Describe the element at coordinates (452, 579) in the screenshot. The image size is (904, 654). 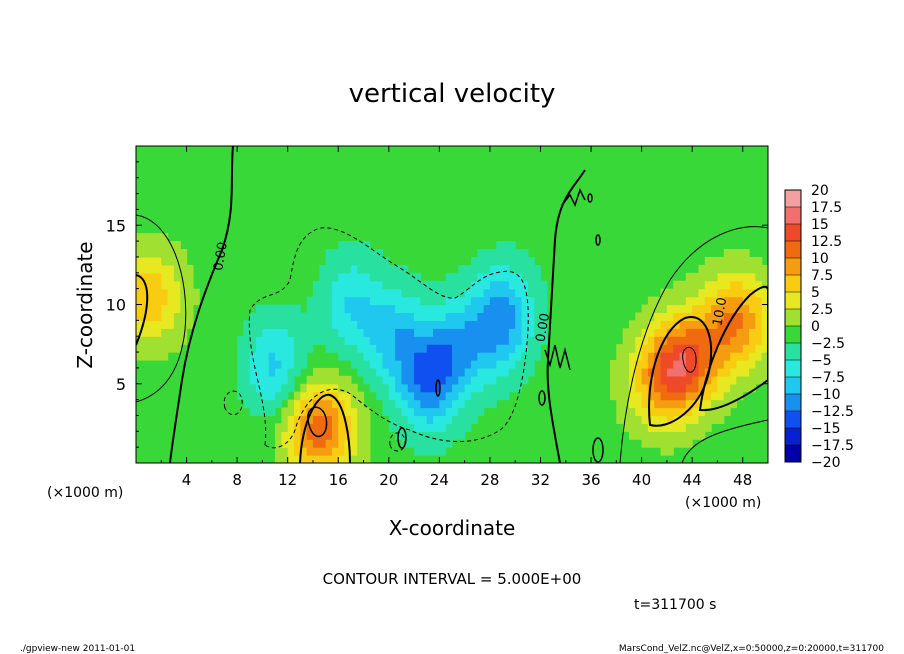
I see `contour-interval: CONTOUR INTERVAL = 5.000E+00` at that location.